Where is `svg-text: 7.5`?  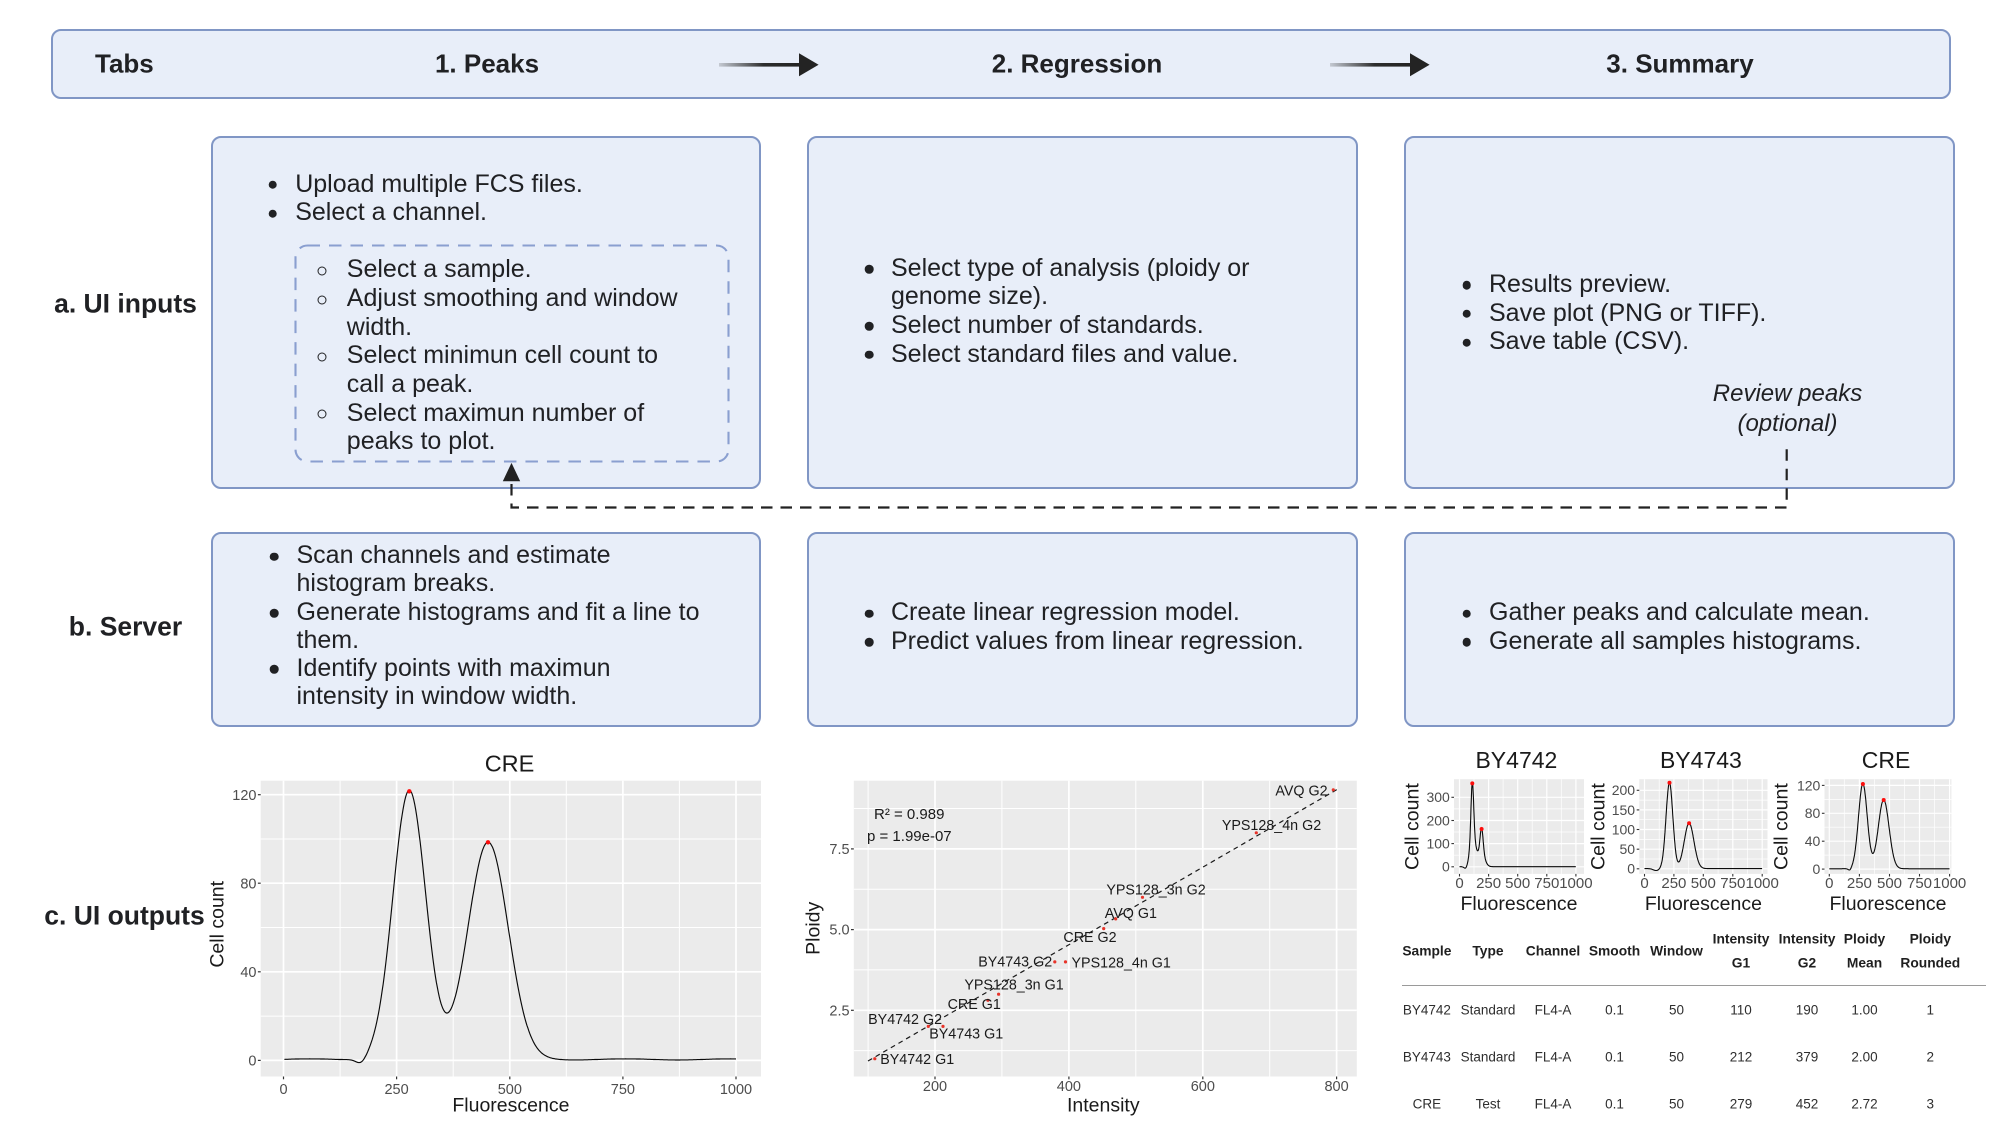 svg-text: 7.5 is located at coordinates (839, 850).